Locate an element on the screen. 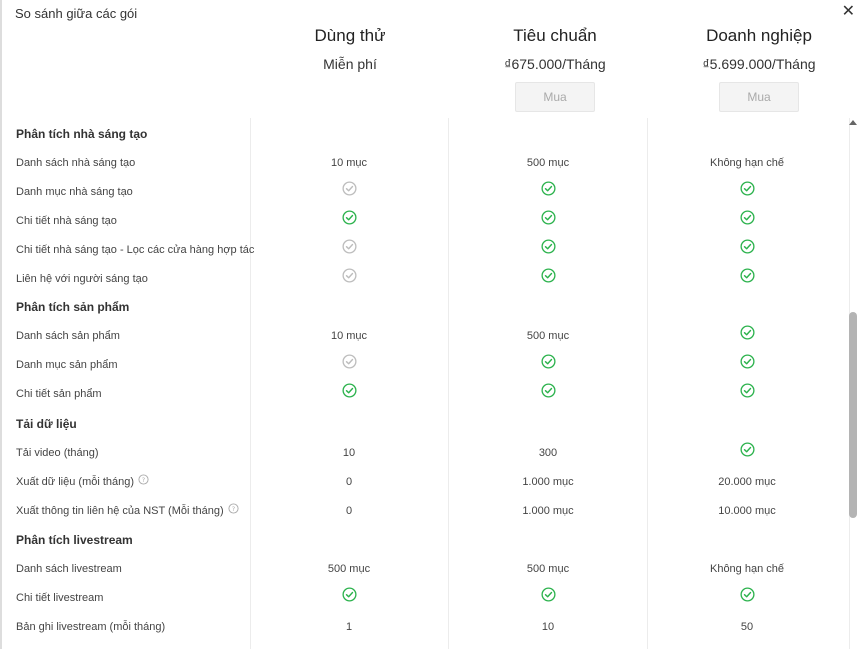 The image size is (867, 649). section-title: Tải dữ liệu is located at coordinates (46, 424).